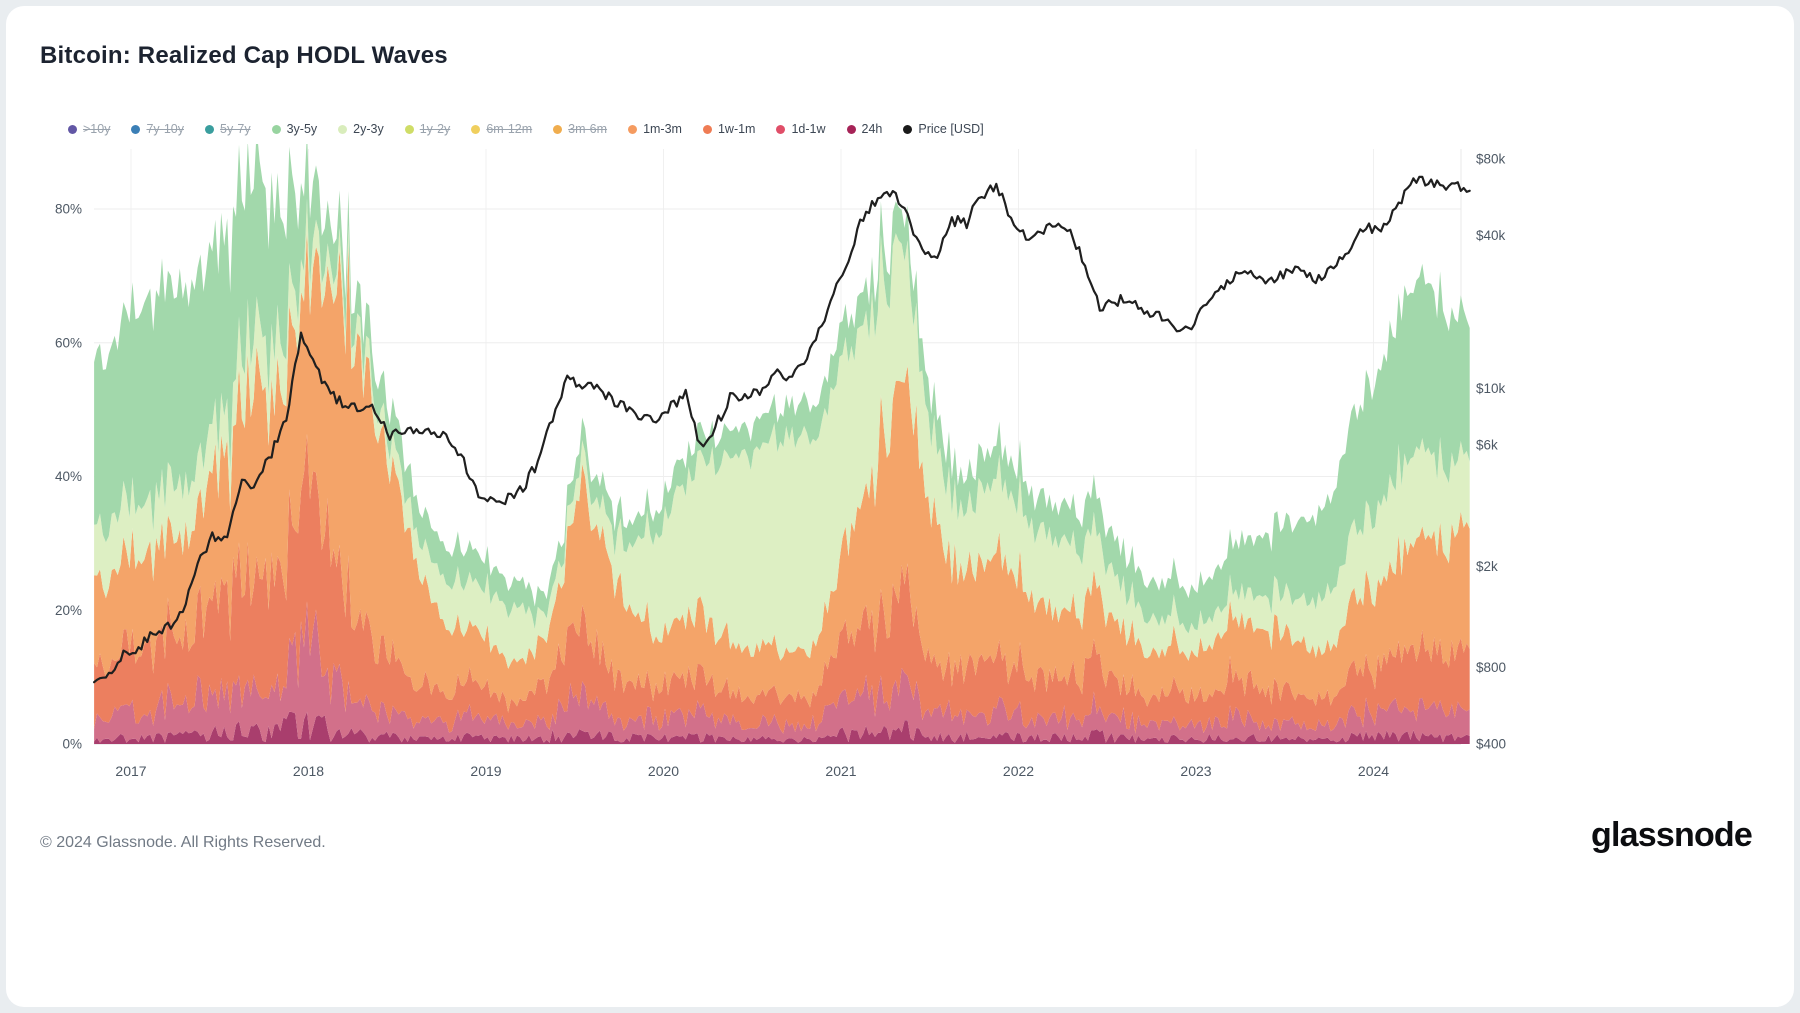  Describe the element at coordinates (782, 727) in the screenshot. I see `area-24h` at that location.